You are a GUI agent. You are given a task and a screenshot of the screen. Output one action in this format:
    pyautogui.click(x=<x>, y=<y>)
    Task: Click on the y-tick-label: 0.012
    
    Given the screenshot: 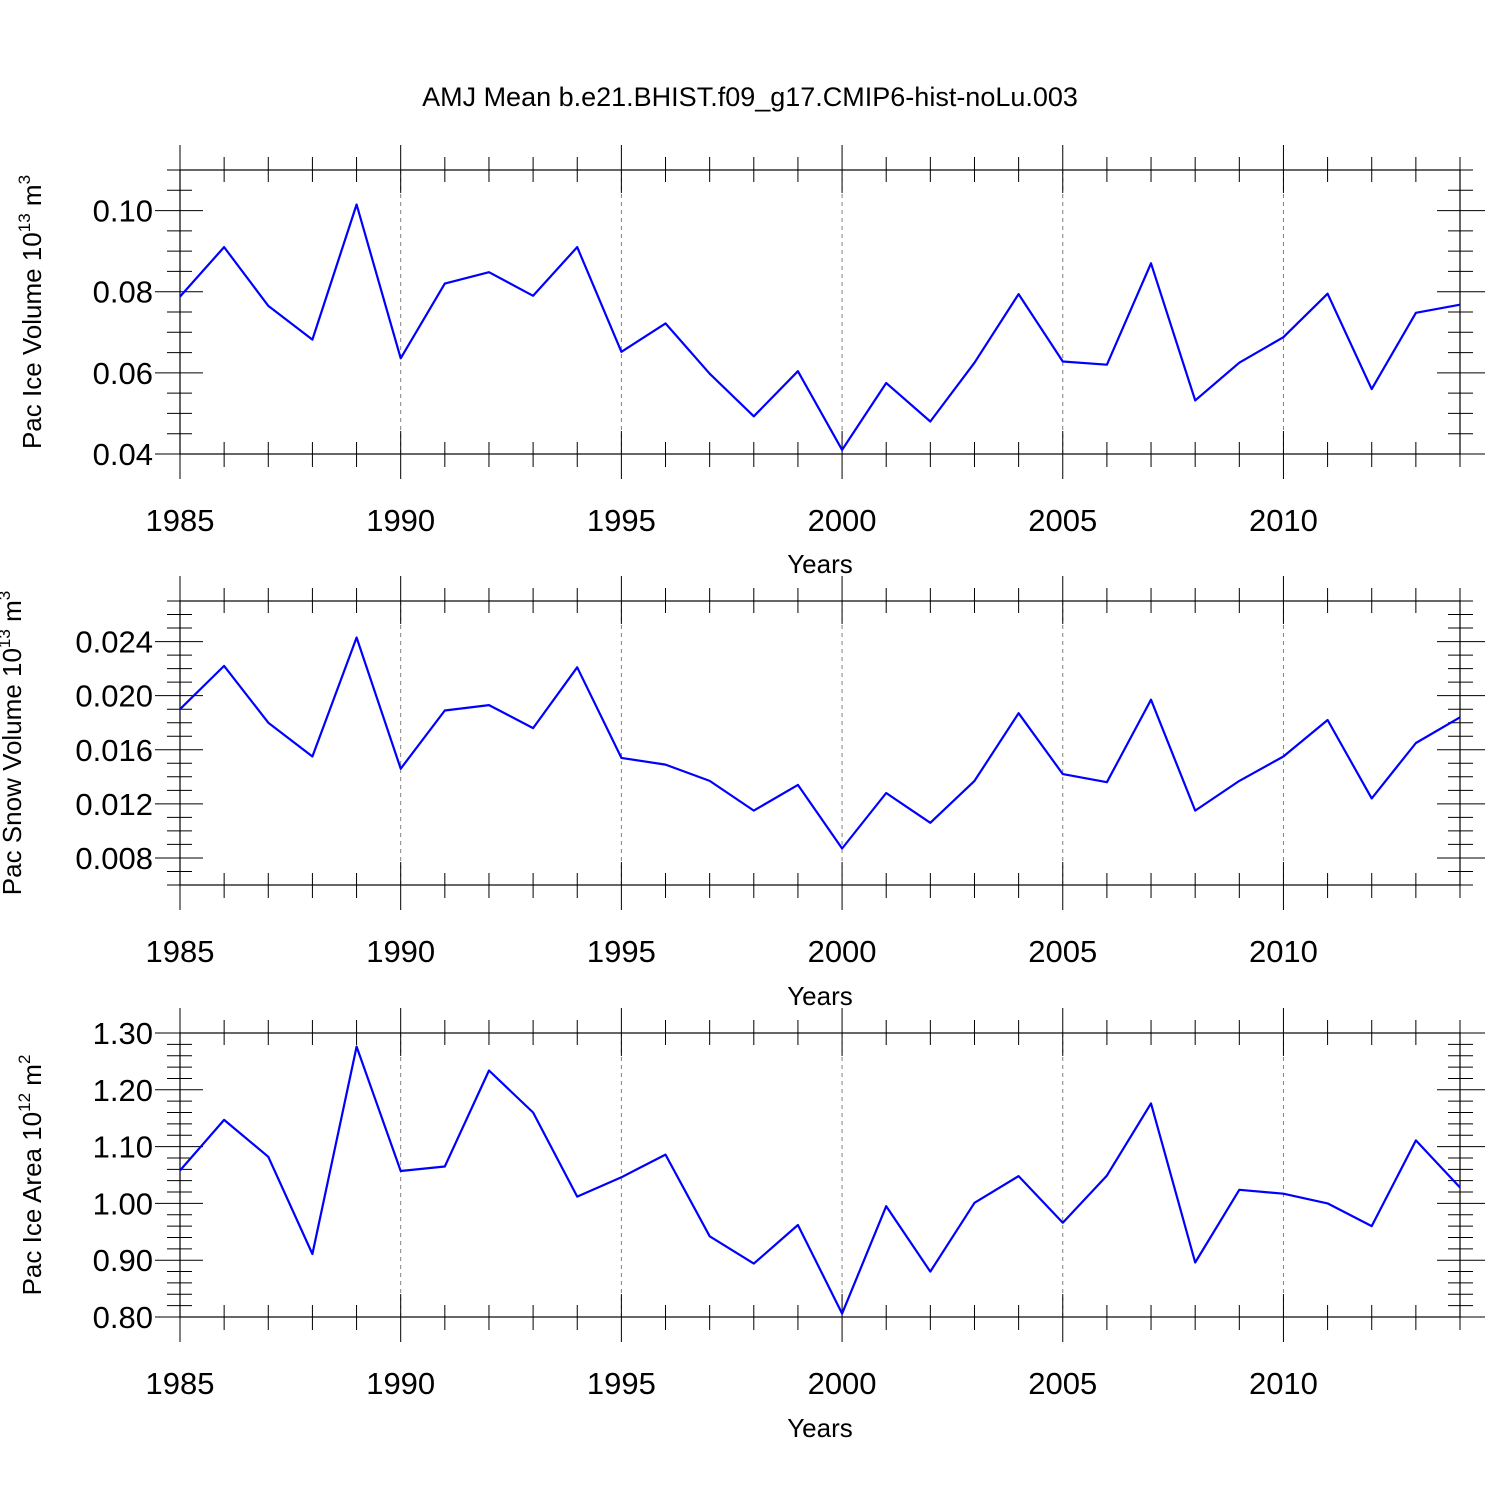 What is the action you would take?
    pyautogui.click(x=114, y=804)
    